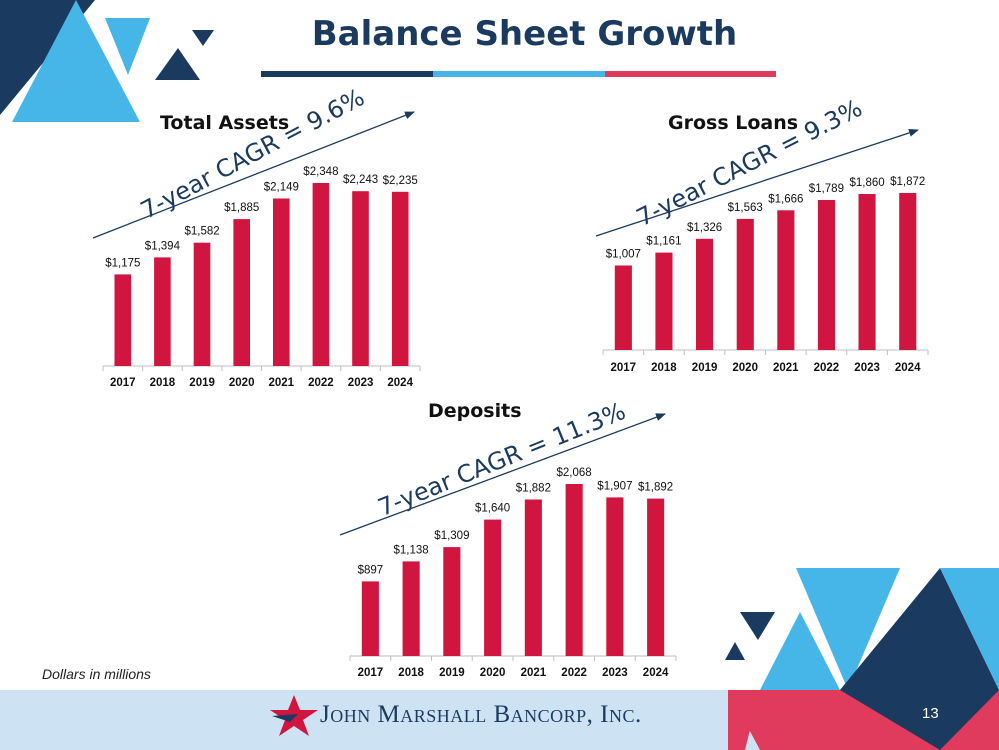 This screenshot has width=999, height=750. I want to click on deposits-data-label: $1,907, so click(614, 486).